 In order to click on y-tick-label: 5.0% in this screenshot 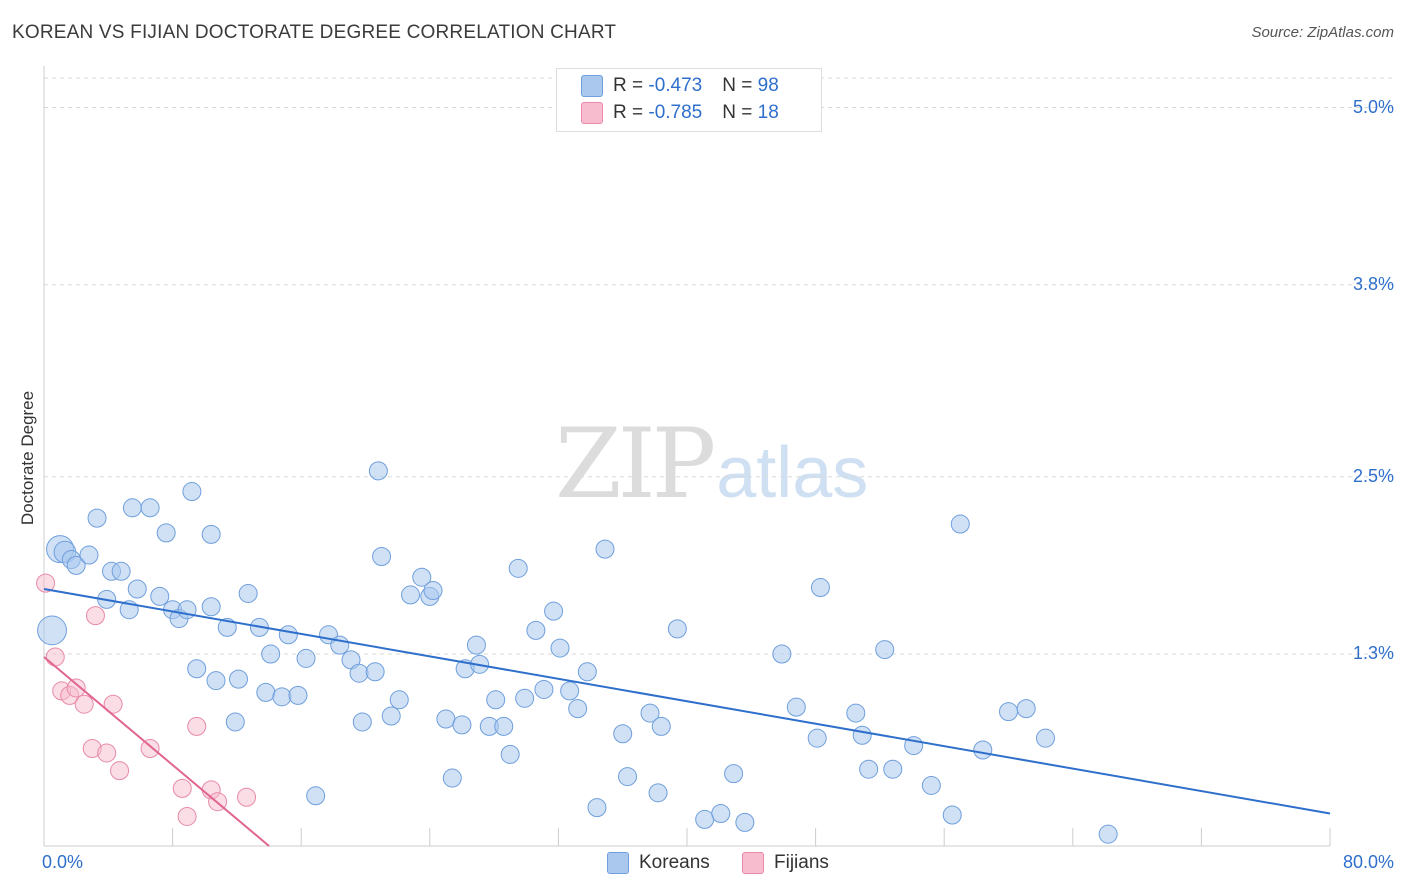, I will do `click(1373, 106)`.